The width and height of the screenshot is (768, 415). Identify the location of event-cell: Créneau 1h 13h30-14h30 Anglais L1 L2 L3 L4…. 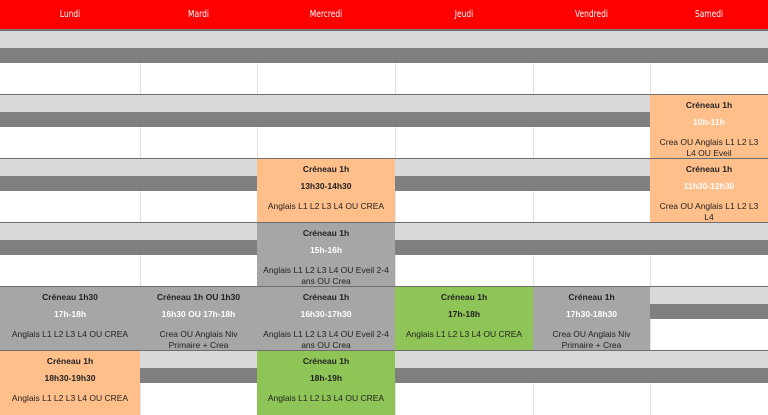
(326, 190).